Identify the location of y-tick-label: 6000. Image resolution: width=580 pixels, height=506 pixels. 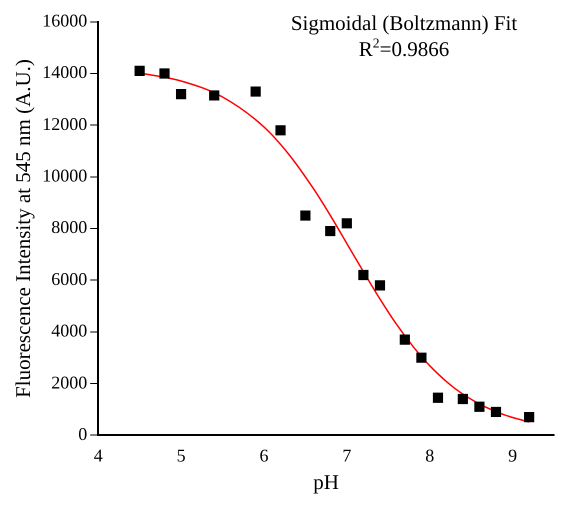
(69, 278).